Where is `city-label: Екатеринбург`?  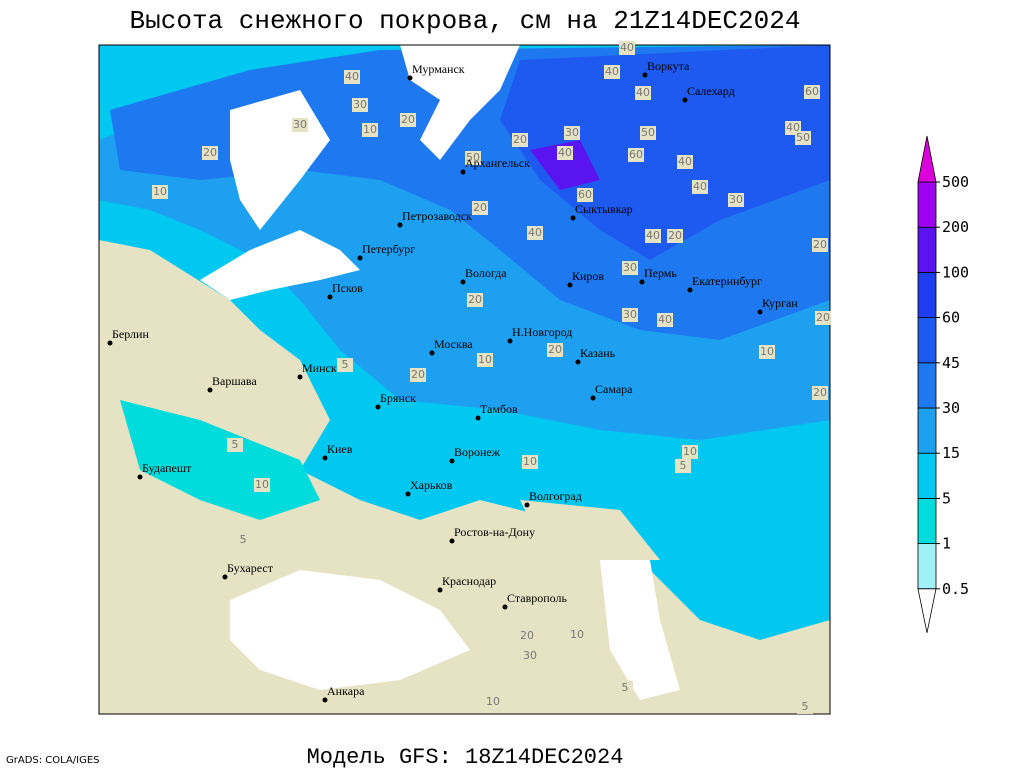
city-label: Екатеринбург is located at coordinates (727, 281).